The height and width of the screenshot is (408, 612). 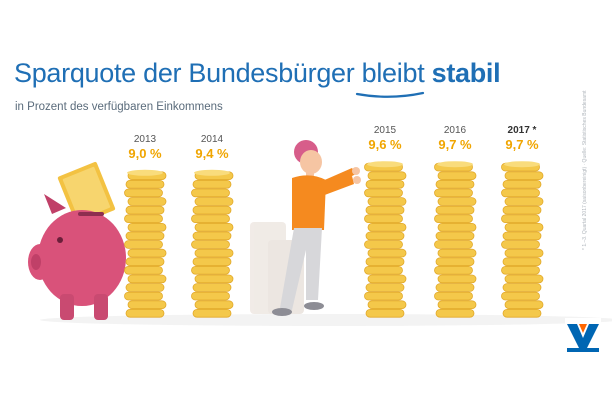 What do you see at coordinates (583, 336) in the screenshot?
I see `volksbank-raiffeisenbank-logo` at bounding box center [583, 336].